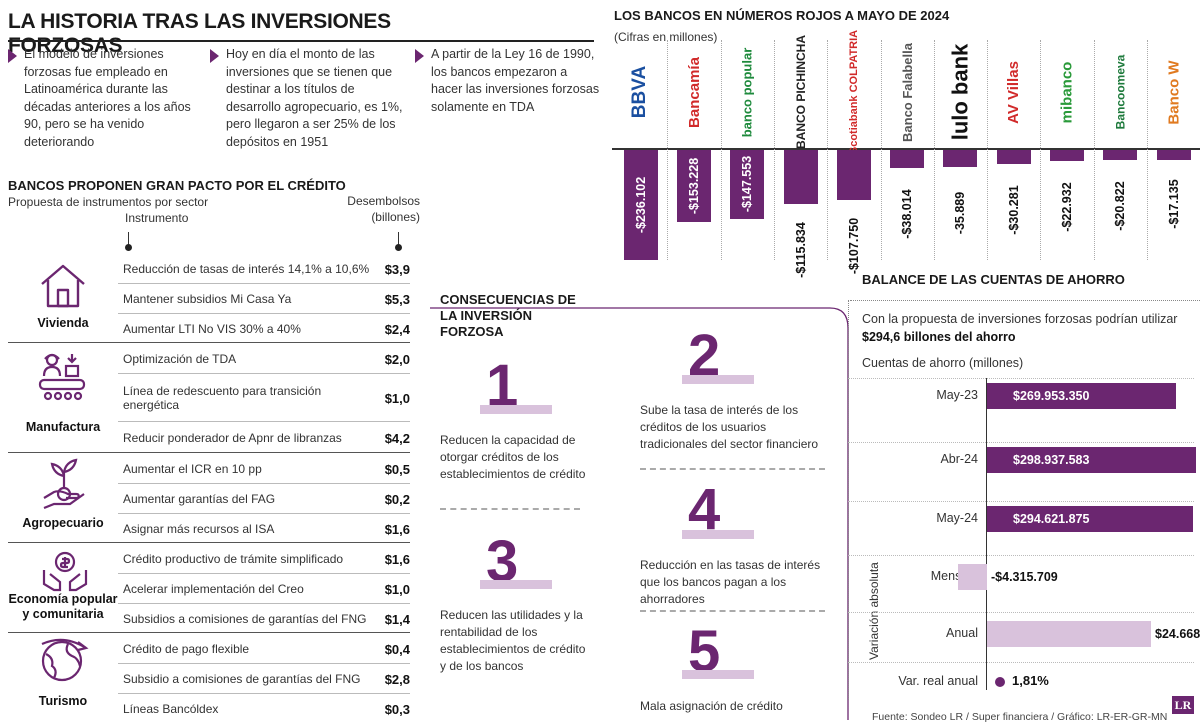 This screenshot has width=1200, height=727. Describe the element at coordinates (63, 701) in the screenshot. I see `sector-name: Turismo` at that location.